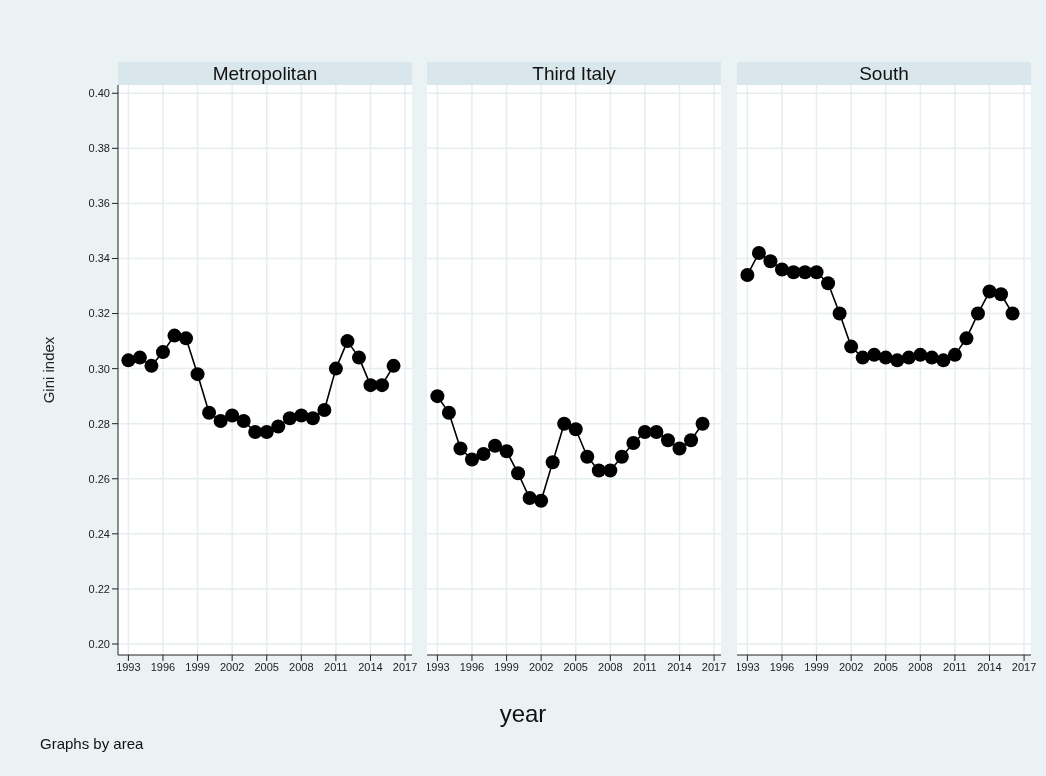 The image size is (1046, 776). Describe the element at coordinates (48, 370) in the screenshot. I see `y-axis-title: Gini index` at that location.